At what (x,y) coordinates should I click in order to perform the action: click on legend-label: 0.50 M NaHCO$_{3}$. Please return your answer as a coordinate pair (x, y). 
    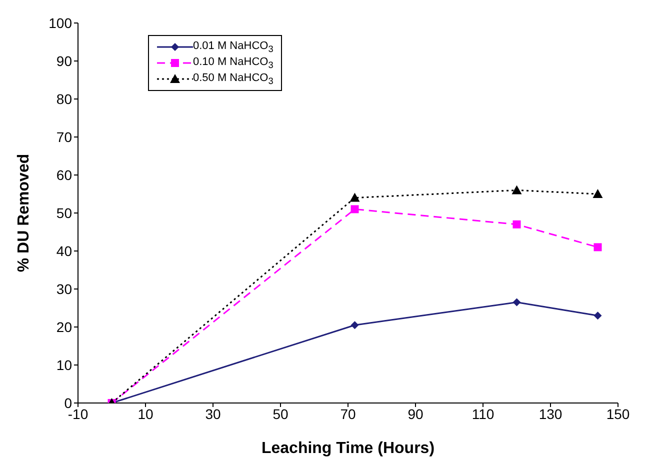
    Looking at the image, I should click on (233, 79).